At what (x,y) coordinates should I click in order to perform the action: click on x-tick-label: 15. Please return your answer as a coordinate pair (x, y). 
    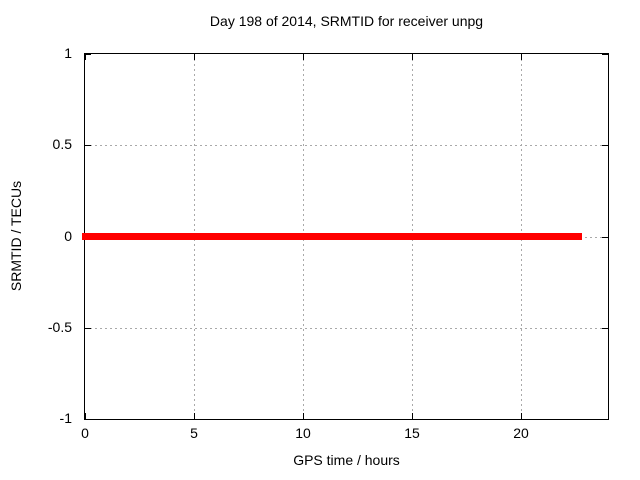
    Looking at the image, I should click on (412, 433).